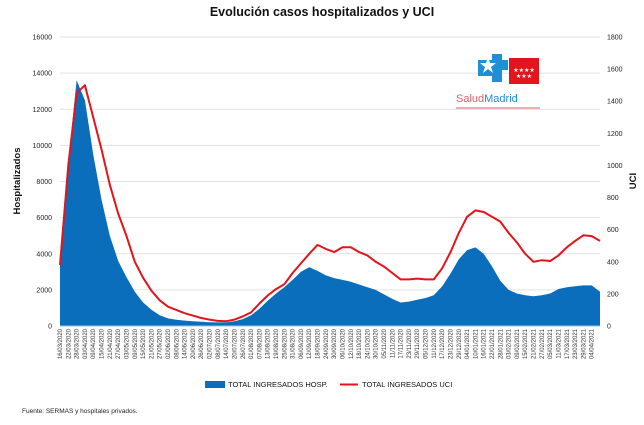 The height and width of the screenshot is (425, 644). I want to click on x-tick-label: 11/12/2020, so click(435, 343).